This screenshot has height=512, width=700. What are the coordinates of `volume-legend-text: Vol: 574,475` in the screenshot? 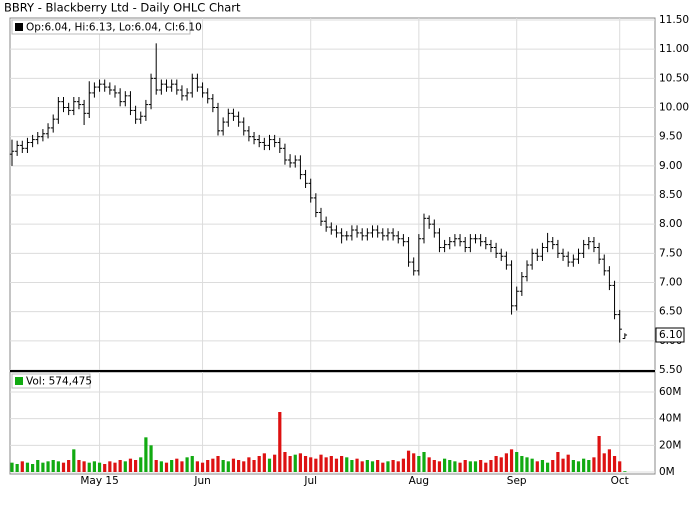 It's located at (59, 382).